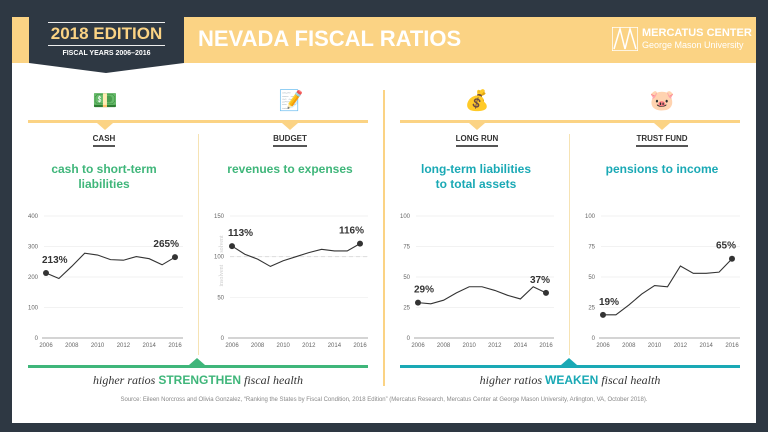 This screenshot has height=432, width=768. I want to click on pointer-cash, so click(105, 126).